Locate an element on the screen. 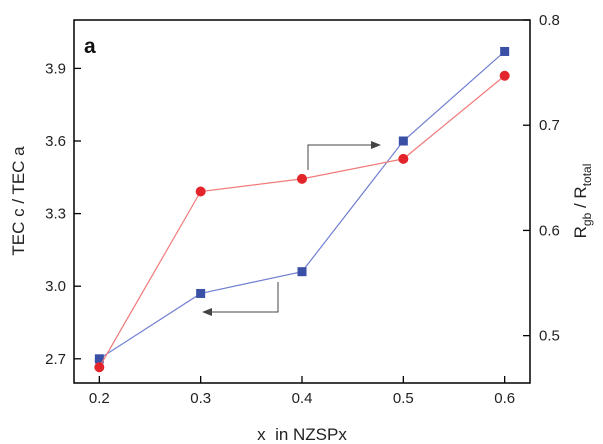 Image resolution: width=603 pixels, height=444 pixels. x-axis-ticks: 0.2 0.3 0.4 0.5 0.6 is located at coordinates (302, 391).